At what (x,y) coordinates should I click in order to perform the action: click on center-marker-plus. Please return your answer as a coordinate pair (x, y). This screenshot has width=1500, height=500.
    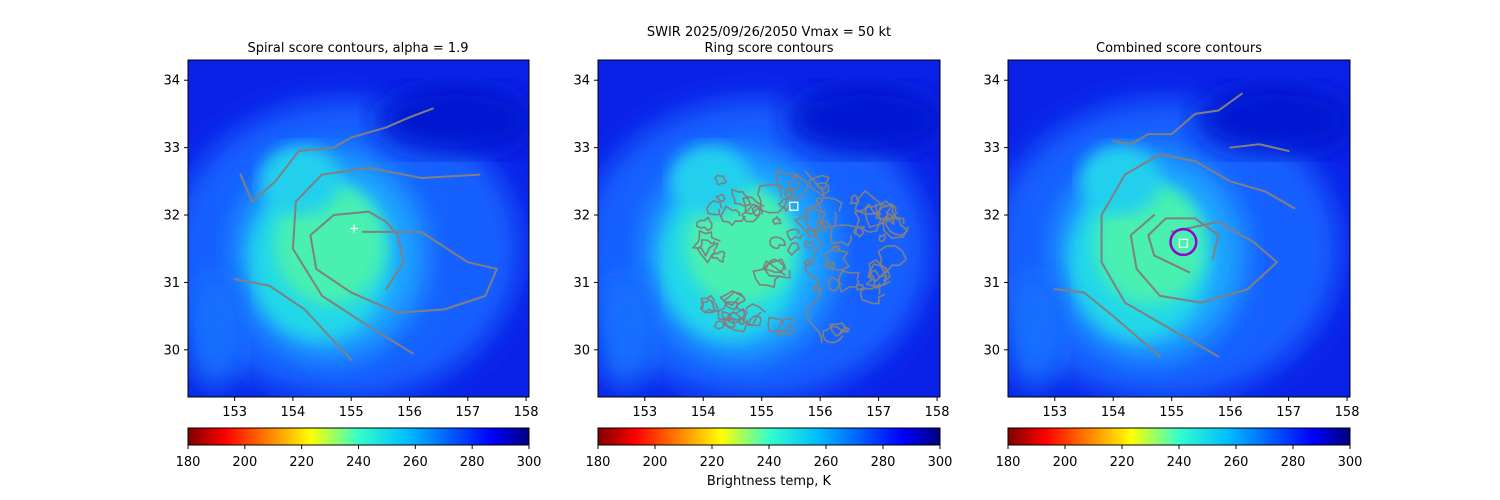
    Looking at the image, I should click on (354, 228).